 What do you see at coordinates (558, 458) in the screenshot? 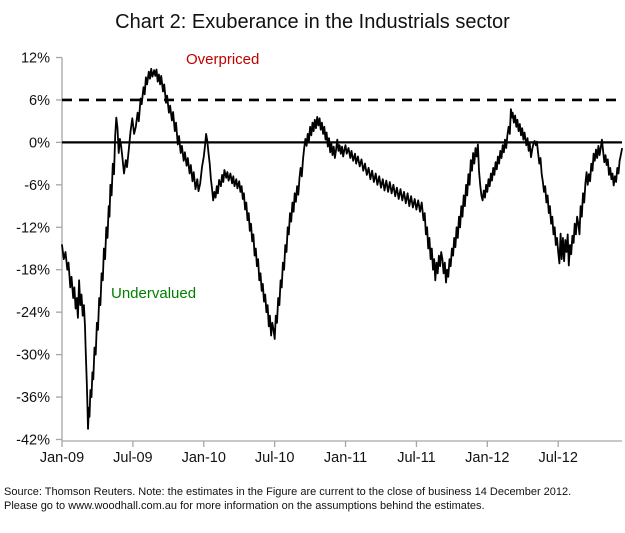
I see `x-tick-label: Jul-12` at bounding box center [558, 458].